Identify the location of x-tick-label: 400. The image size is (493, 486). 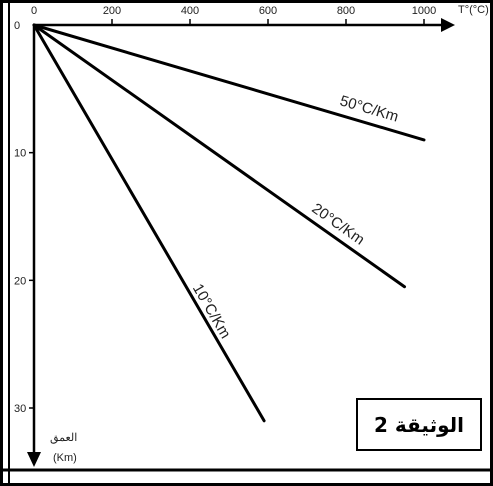
(190, 11).